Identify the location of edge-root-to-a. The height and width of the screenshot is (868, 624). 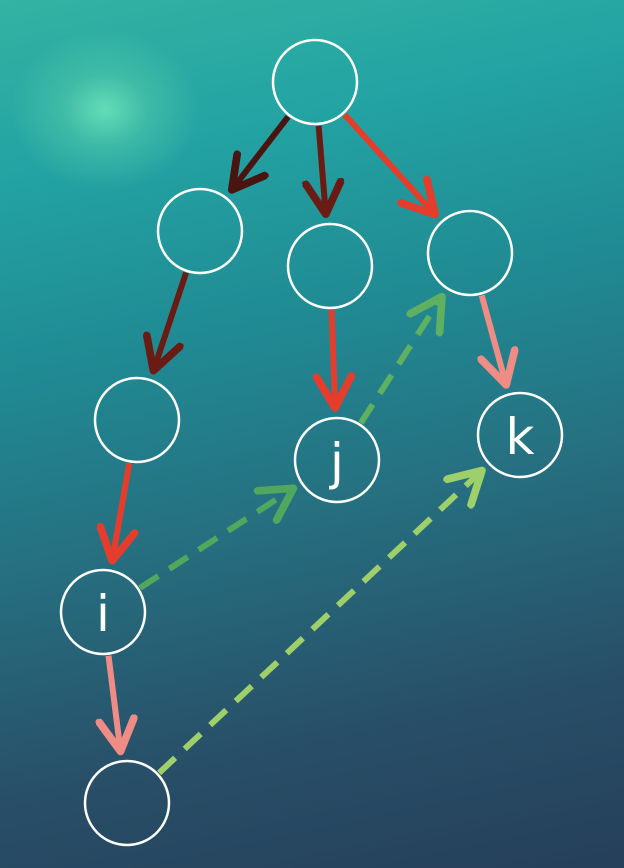
(261, 152).